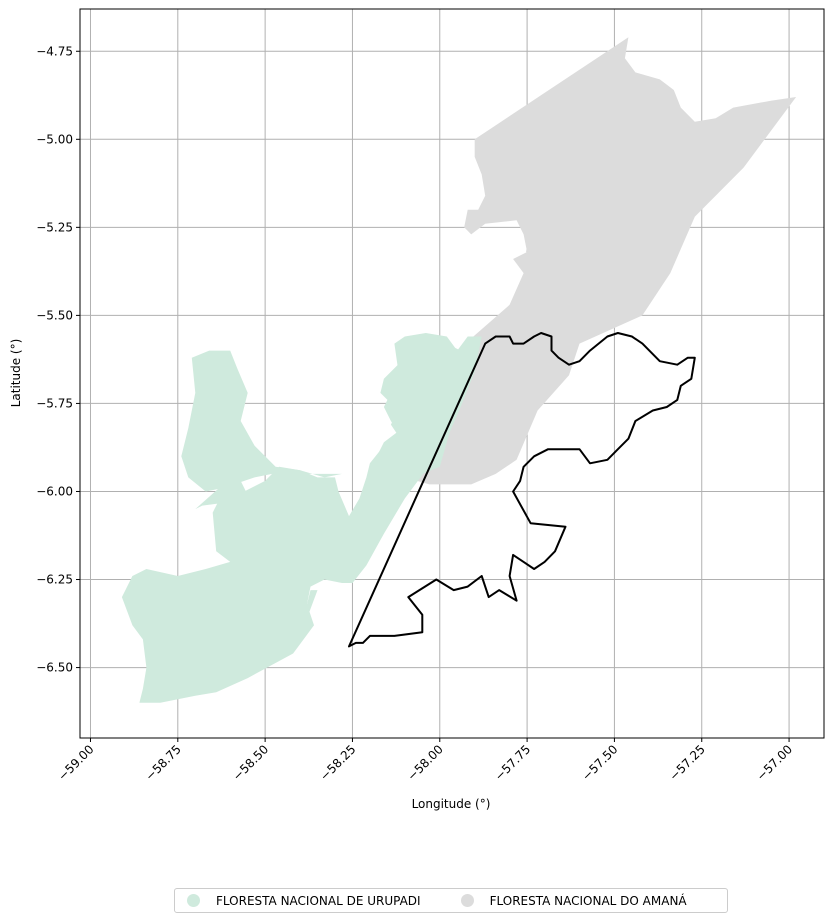 The image size is (832, 923). I want to click on legend-marker-amana, so click(467, 900).